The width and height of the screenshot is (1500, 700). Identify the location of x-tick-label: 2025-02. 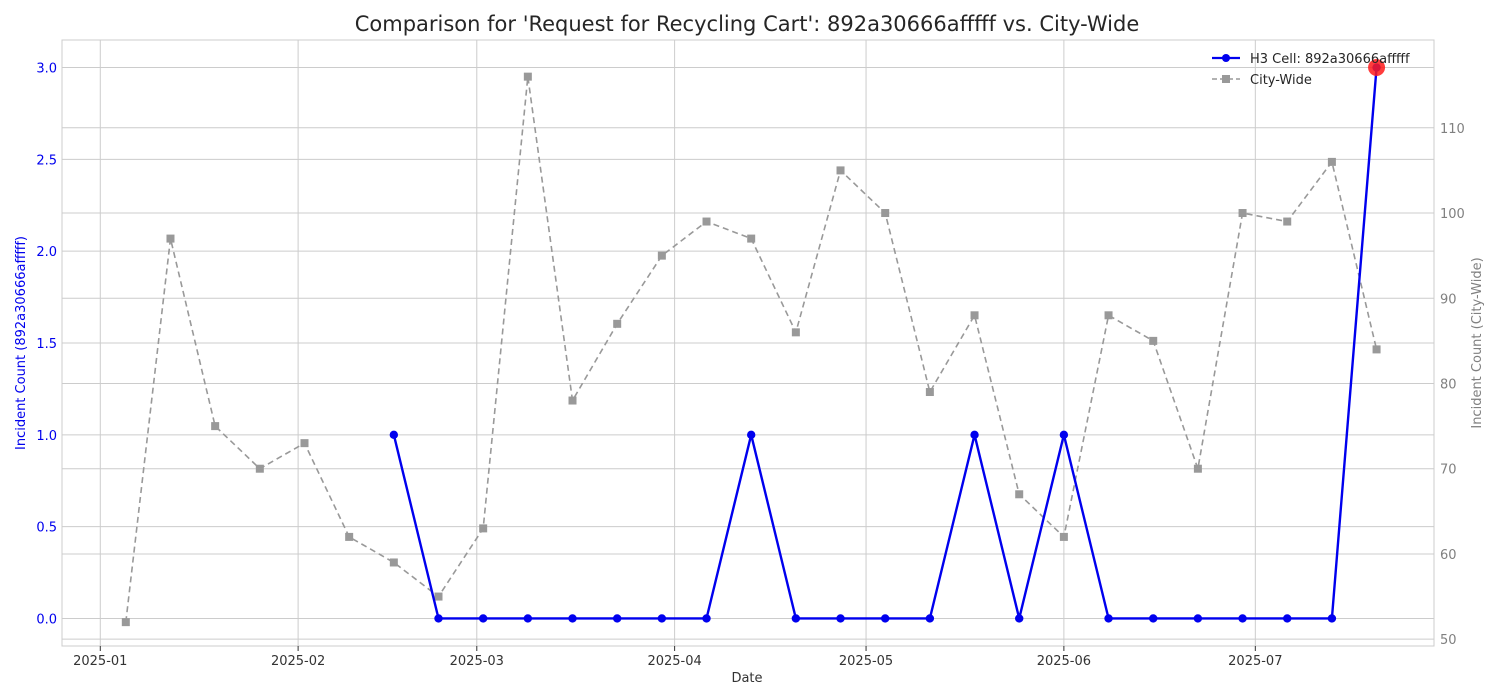
(298, 661).